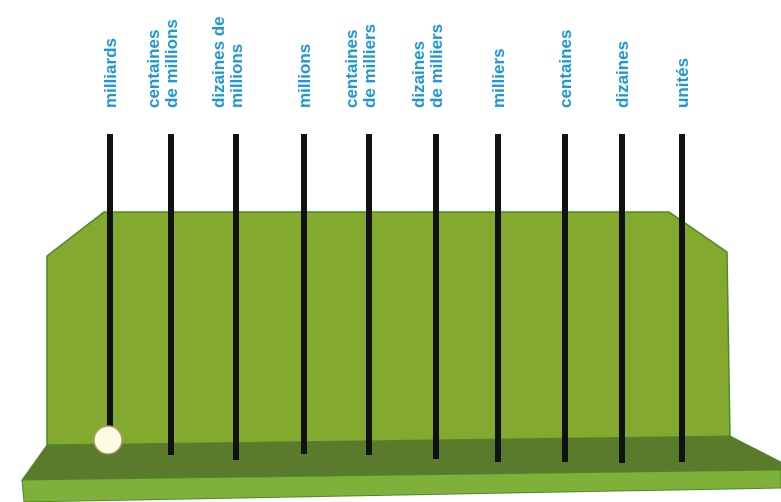 This screenshot has height=502, width=781. I want to click on label-dizaines-de-millions: dizaines demillions, so click(227, 62).